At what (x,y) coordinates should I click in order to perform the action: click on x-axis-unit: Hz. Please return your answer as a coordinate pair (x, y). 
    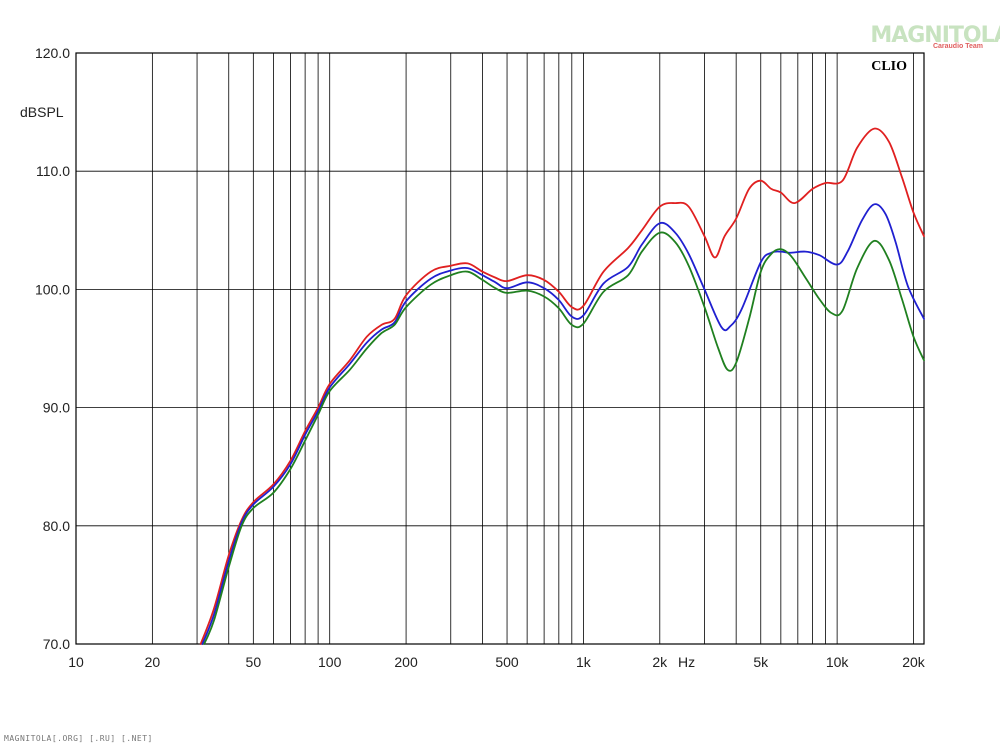
    Looking at the image, I should click on (686, 662).